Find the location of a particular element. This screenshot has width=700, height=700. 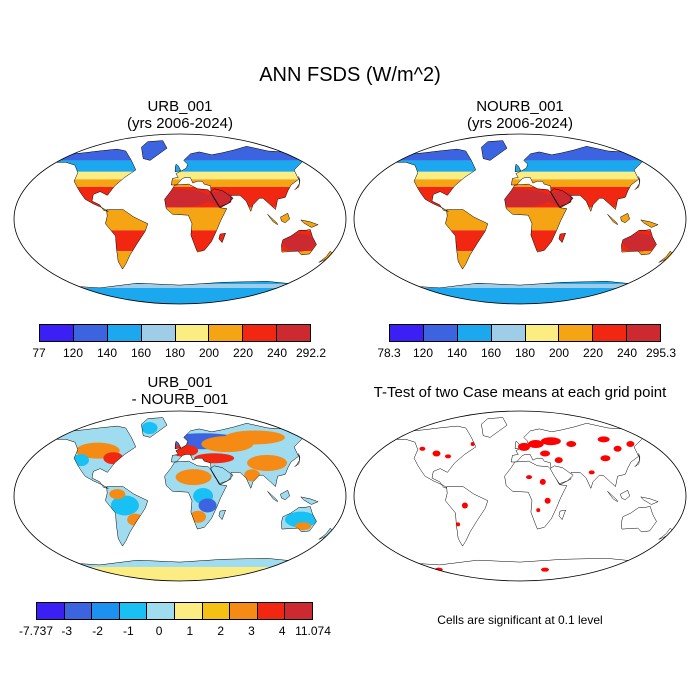

colorbar-tick-label: 295.3 is located at coordinates (661, 353).